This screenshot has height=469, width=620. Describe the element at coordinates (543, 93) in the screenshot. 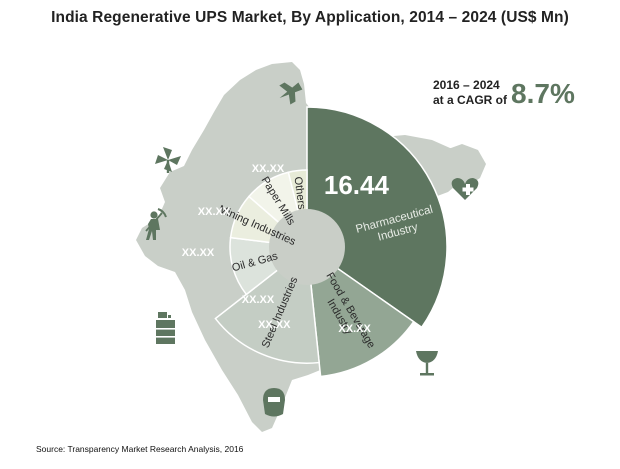

I see `cagr-value: 8.7%` at that location.